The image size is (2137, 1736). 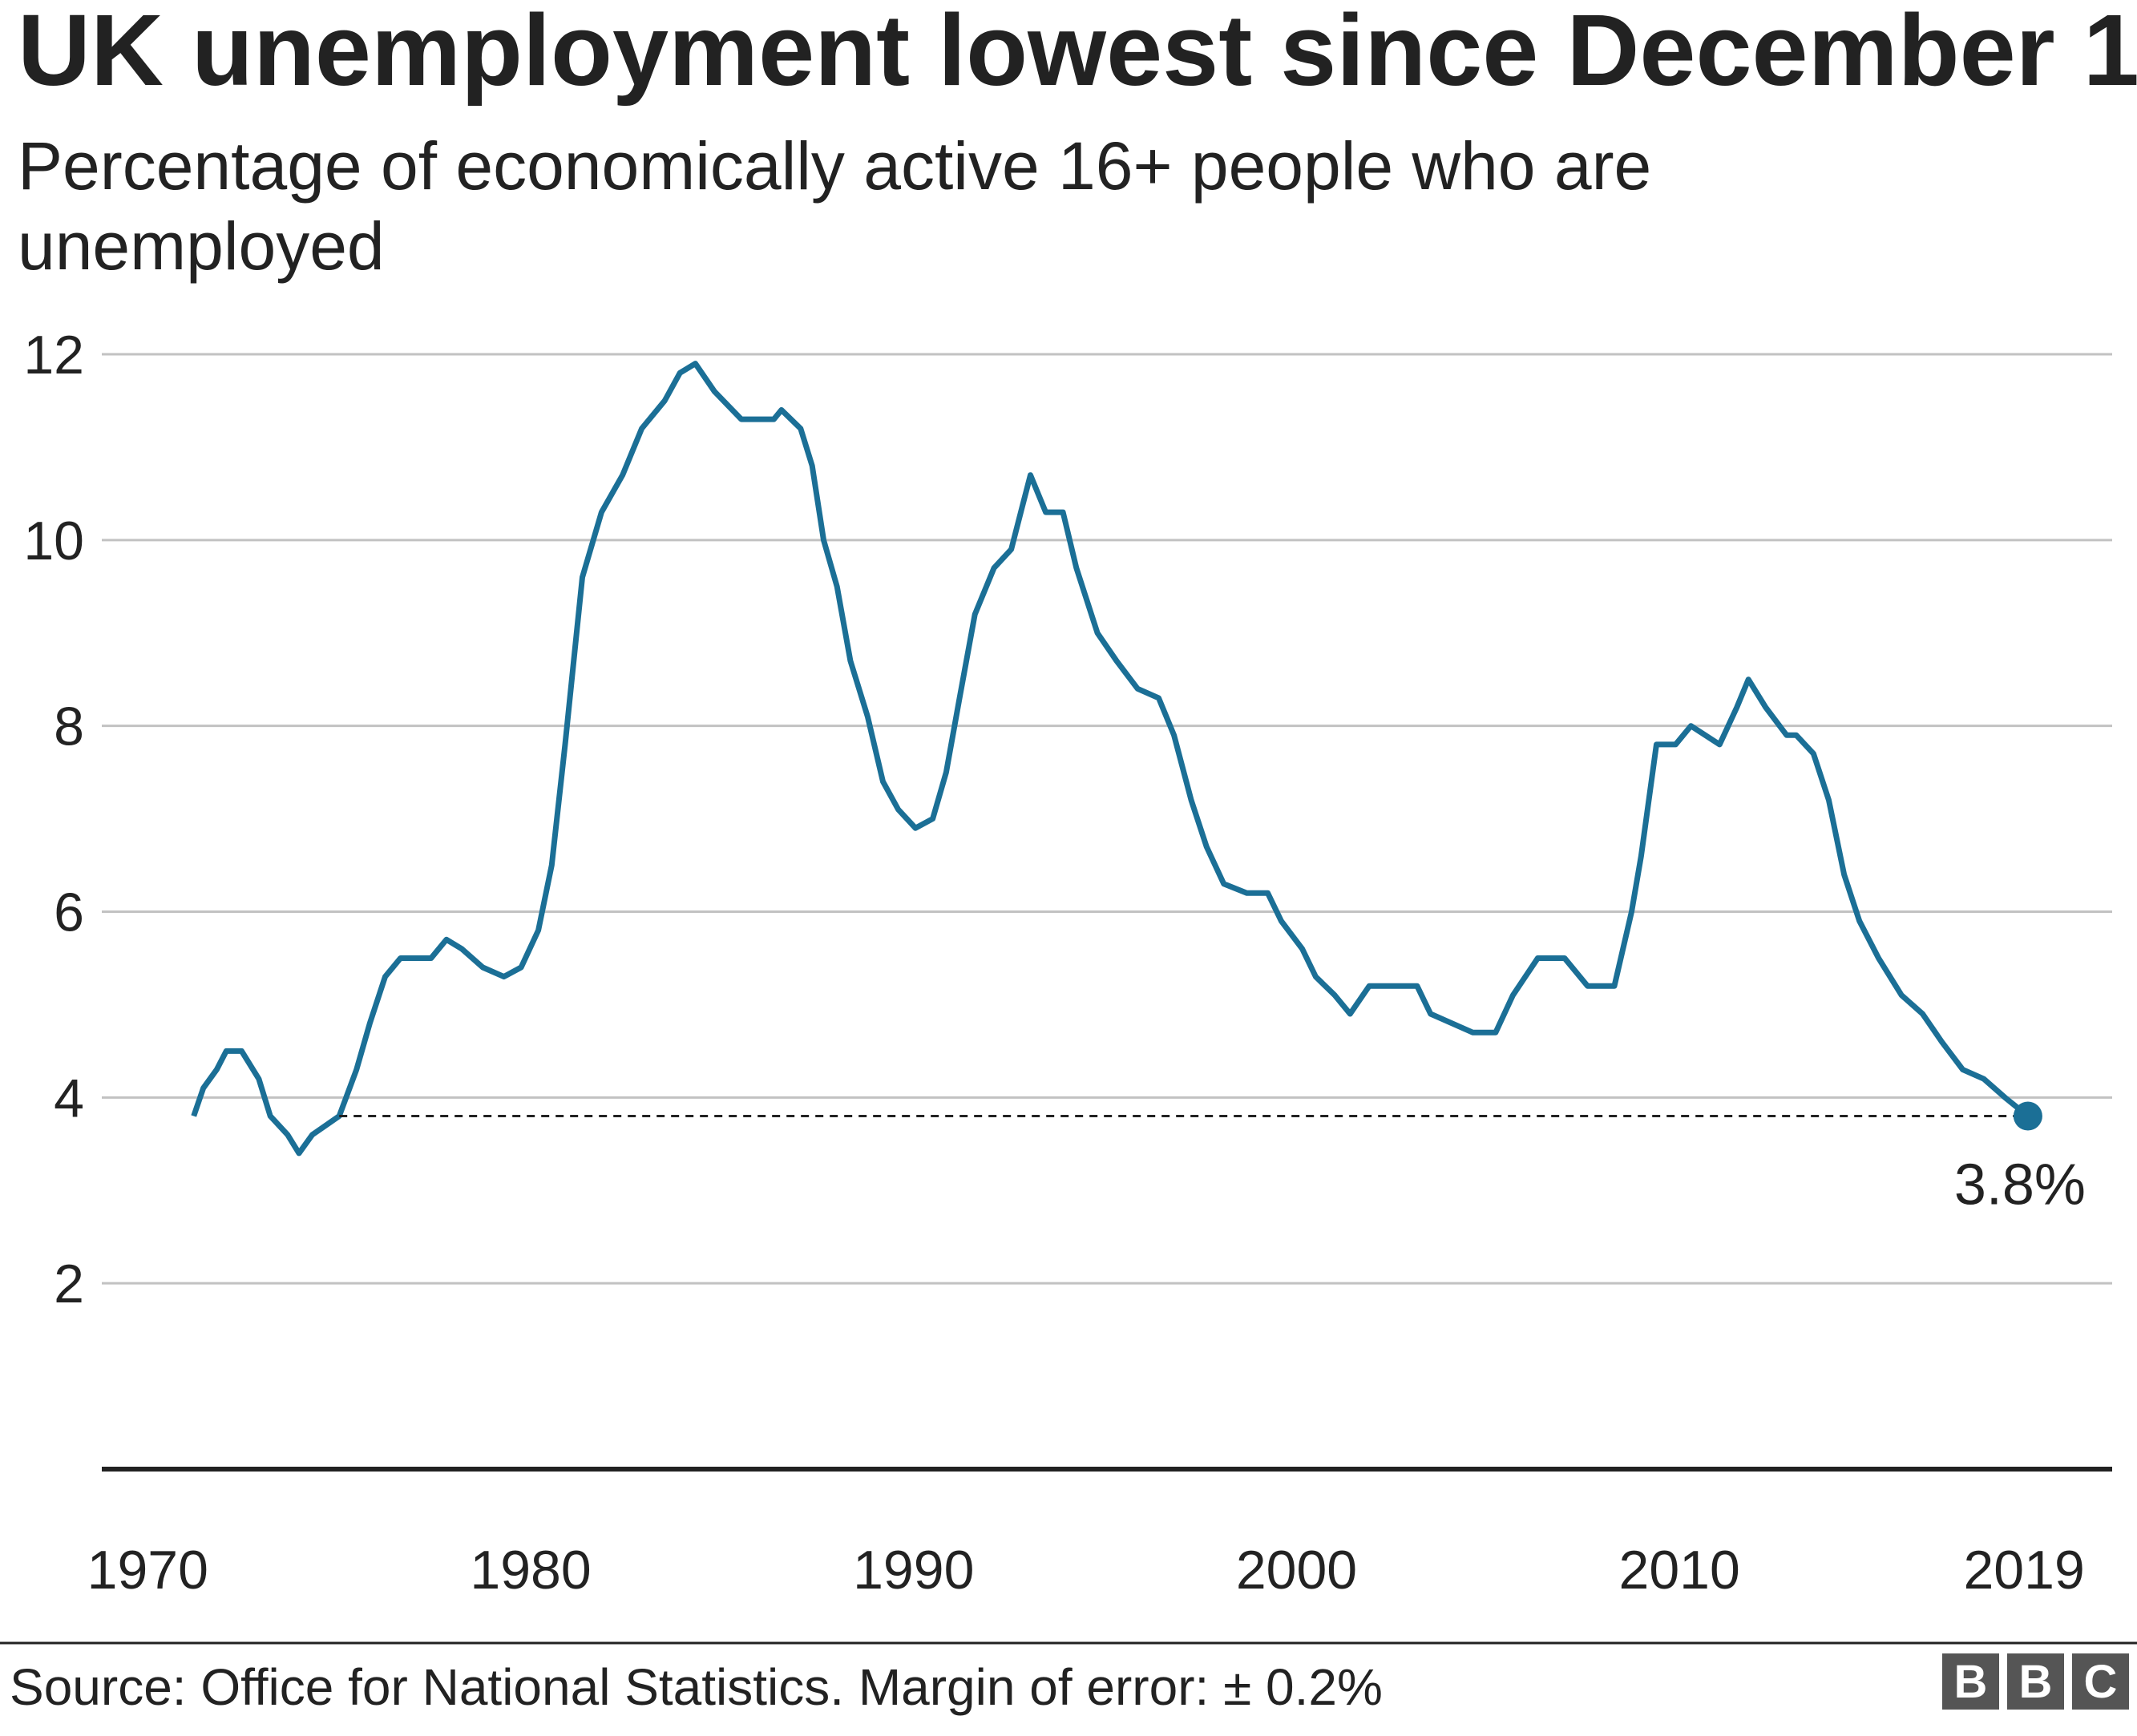 I want to click on y-tick-label: 6, so click(x=69, y=912).